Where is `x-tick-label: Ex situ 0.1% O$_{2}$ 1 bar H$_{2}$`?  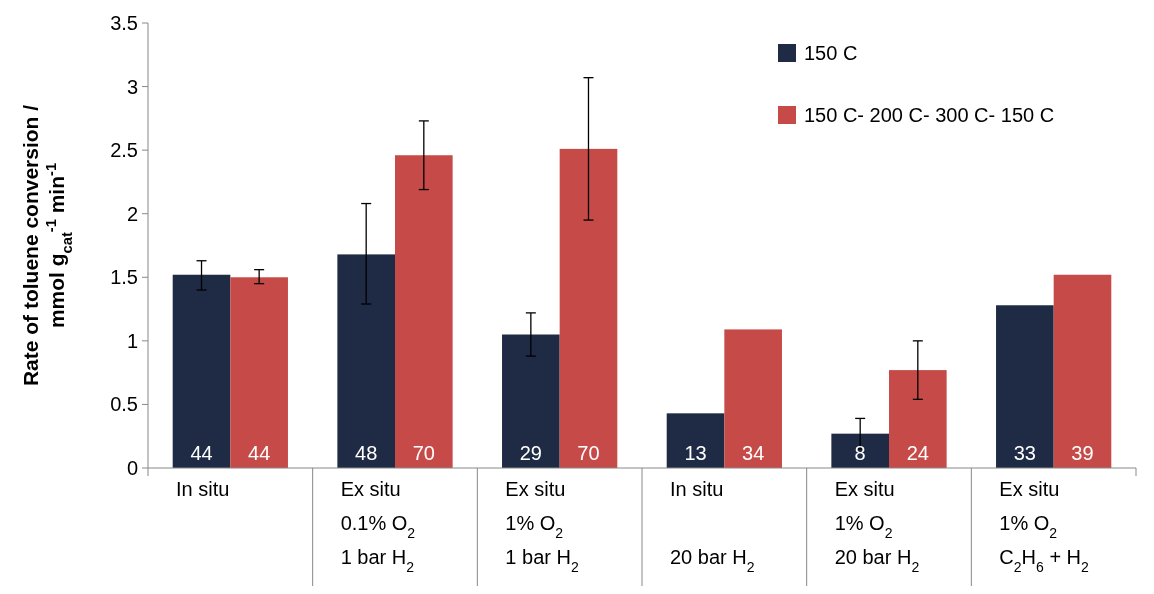
x-tick-label: Ex situ 0.1% O$_{2}$ 1 bar H$_{2}$ is located at coordinates (378, 526).